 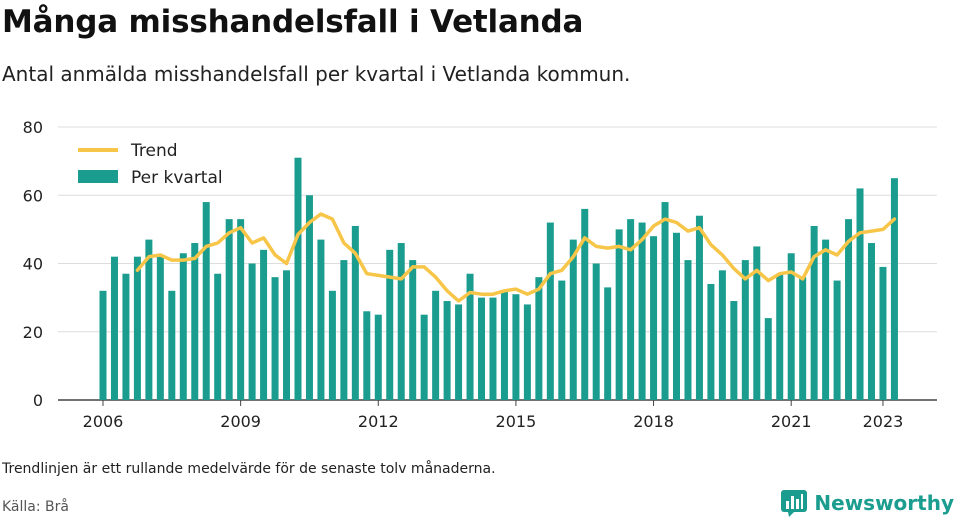 I want to click on x-tick-label: 2009, so click(x=240, y=421).